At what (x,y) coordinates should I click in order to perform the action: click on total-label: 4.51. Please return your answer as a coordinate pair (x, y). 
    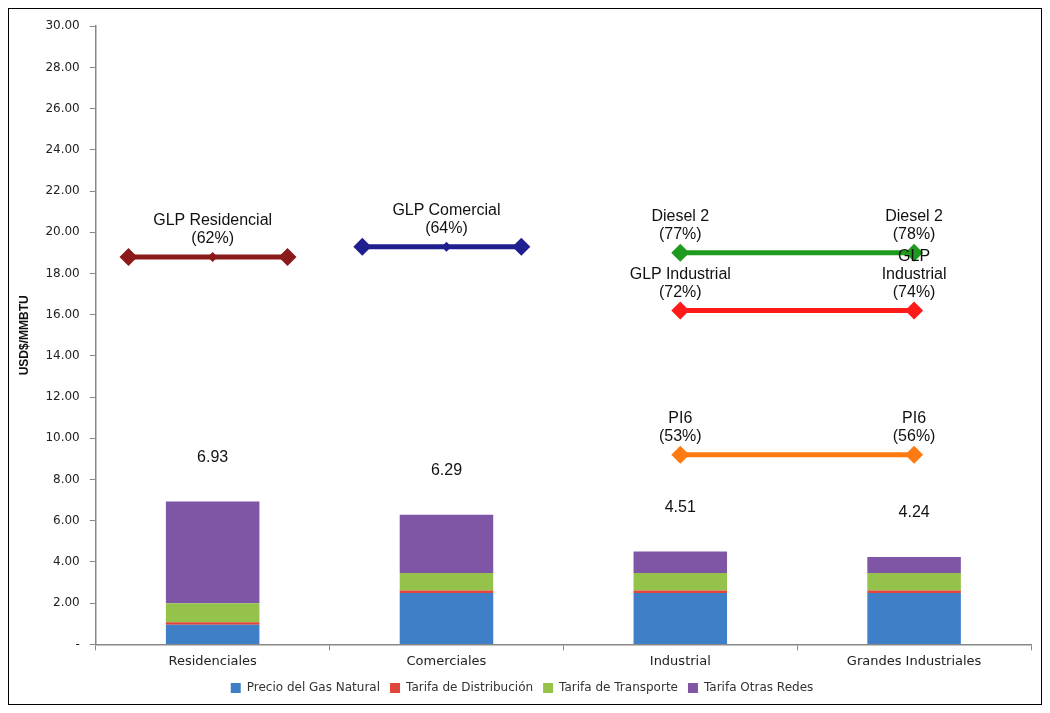
    Looking at the image, I should click on (680, 506).